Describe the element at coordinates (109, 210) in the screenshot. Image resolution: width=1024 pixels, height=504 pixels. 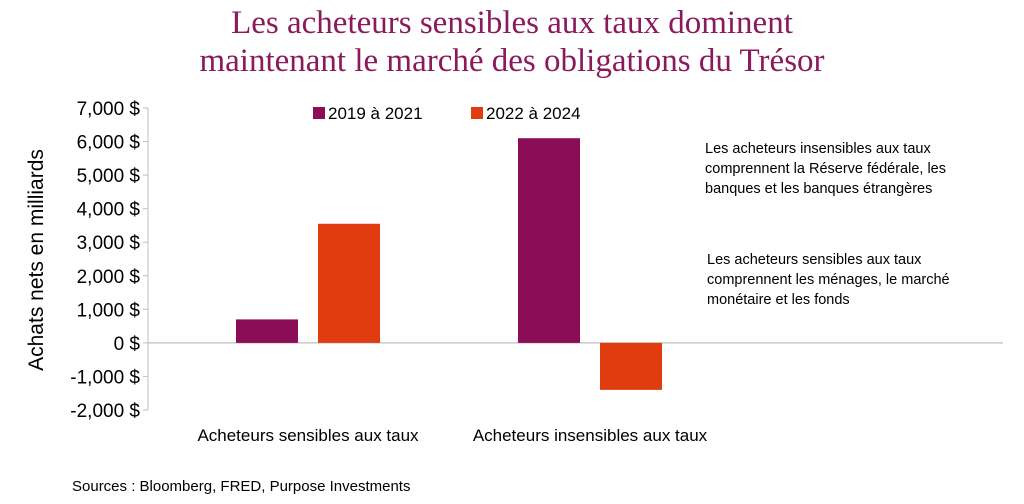
I see `y-tick-label: 4,000 $` at that location.